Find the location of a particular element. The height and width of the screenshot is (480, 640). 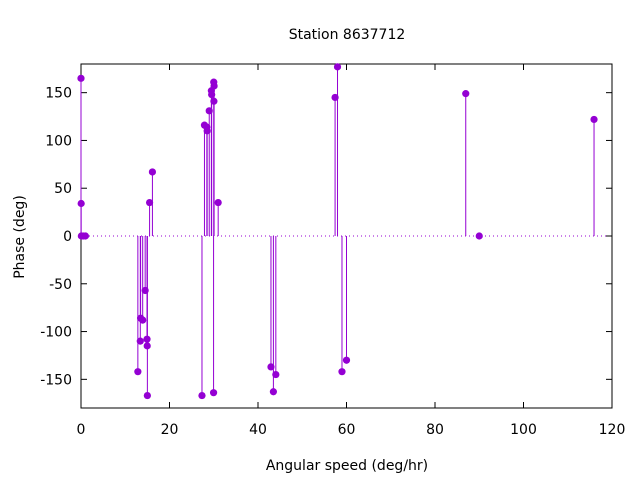

y-tick-label: 100 is located at coordinates (58, 141).